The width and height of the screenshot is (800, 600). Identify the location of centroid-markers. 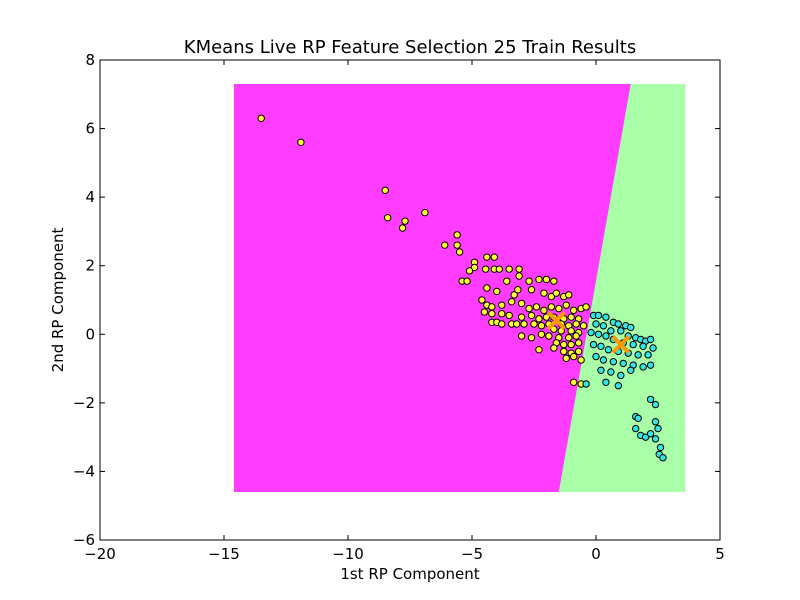
(588, 332).